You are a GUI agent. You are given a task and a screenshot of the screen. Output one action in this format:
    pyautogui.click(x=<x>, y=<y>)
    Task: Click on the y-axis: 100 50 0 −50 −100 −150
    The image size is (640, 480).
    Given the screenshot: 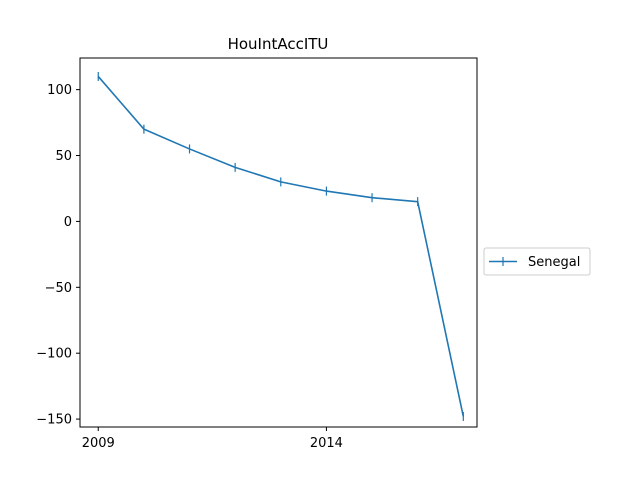 What is the action you would take?
    pyautogui.click(x=58, y=255)
    